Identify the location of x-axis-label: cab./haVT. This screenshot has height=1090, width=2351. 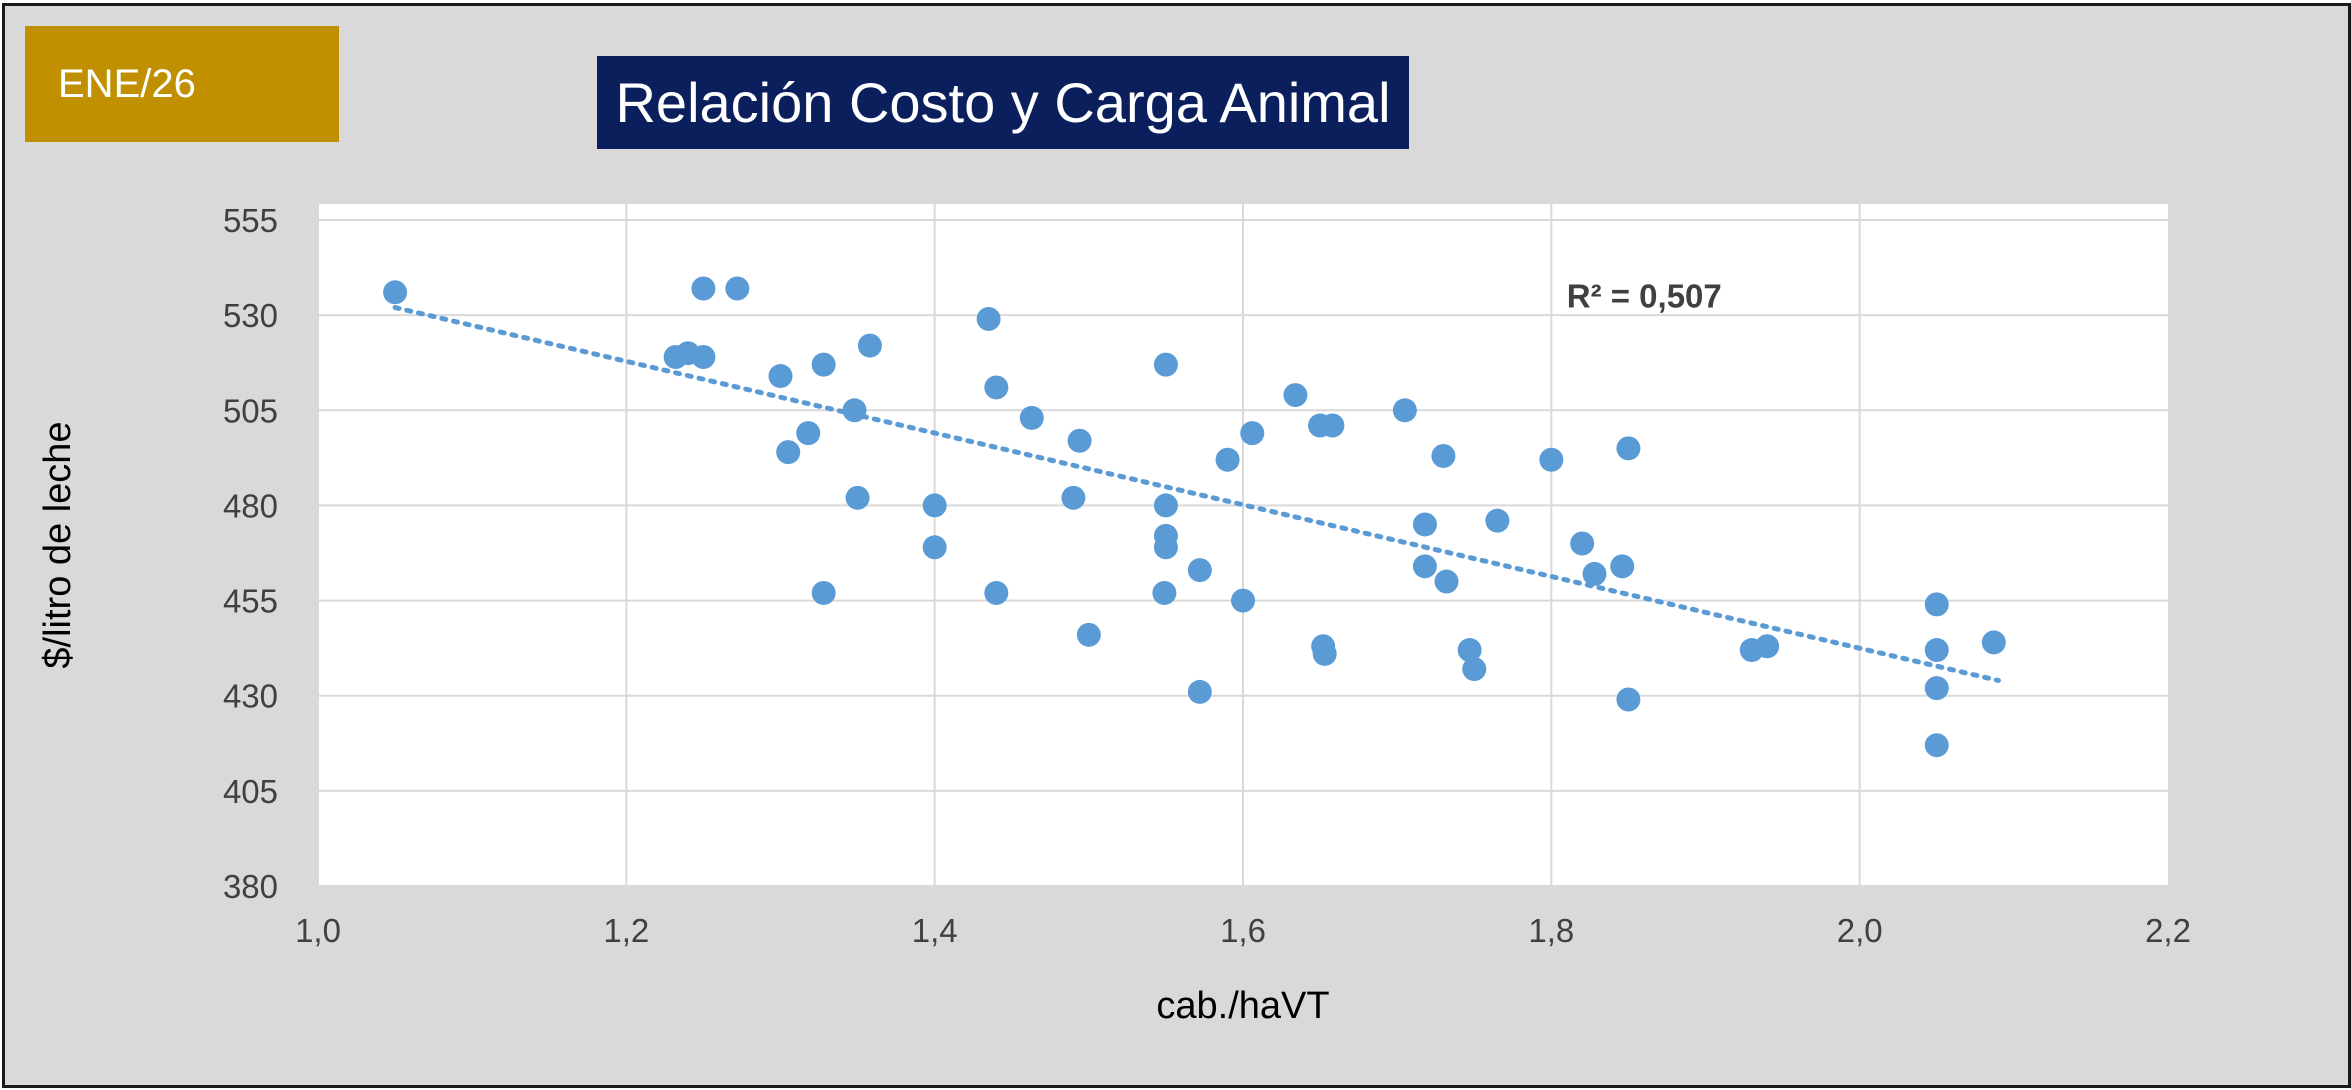
(1242, 1006).